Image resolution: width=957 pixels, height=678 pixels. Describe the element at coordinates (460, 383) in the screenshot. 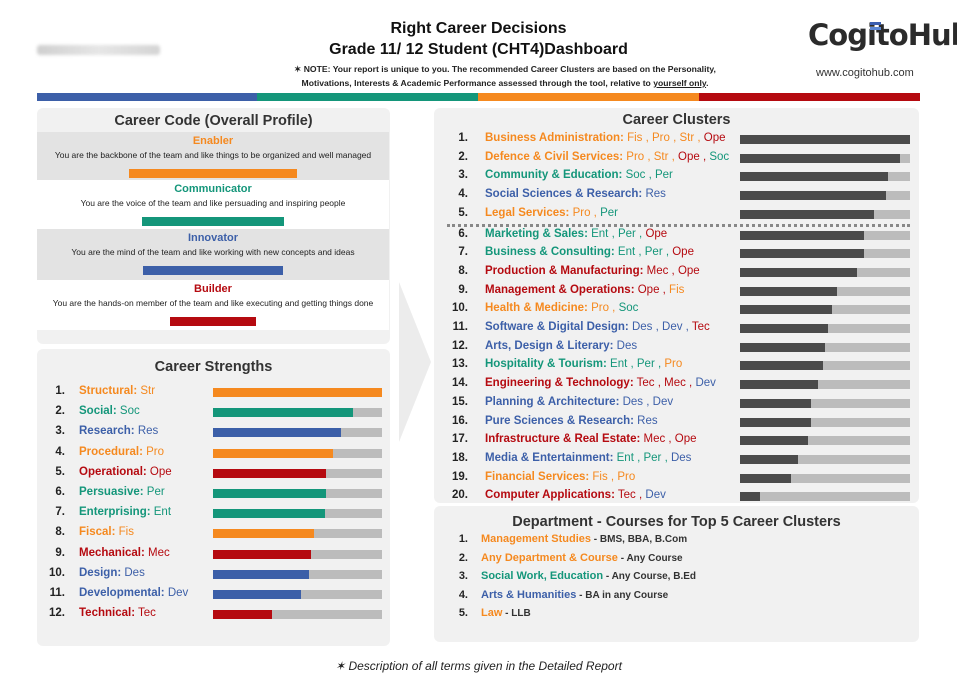

I see `cluster-rank: 14.` at that location.